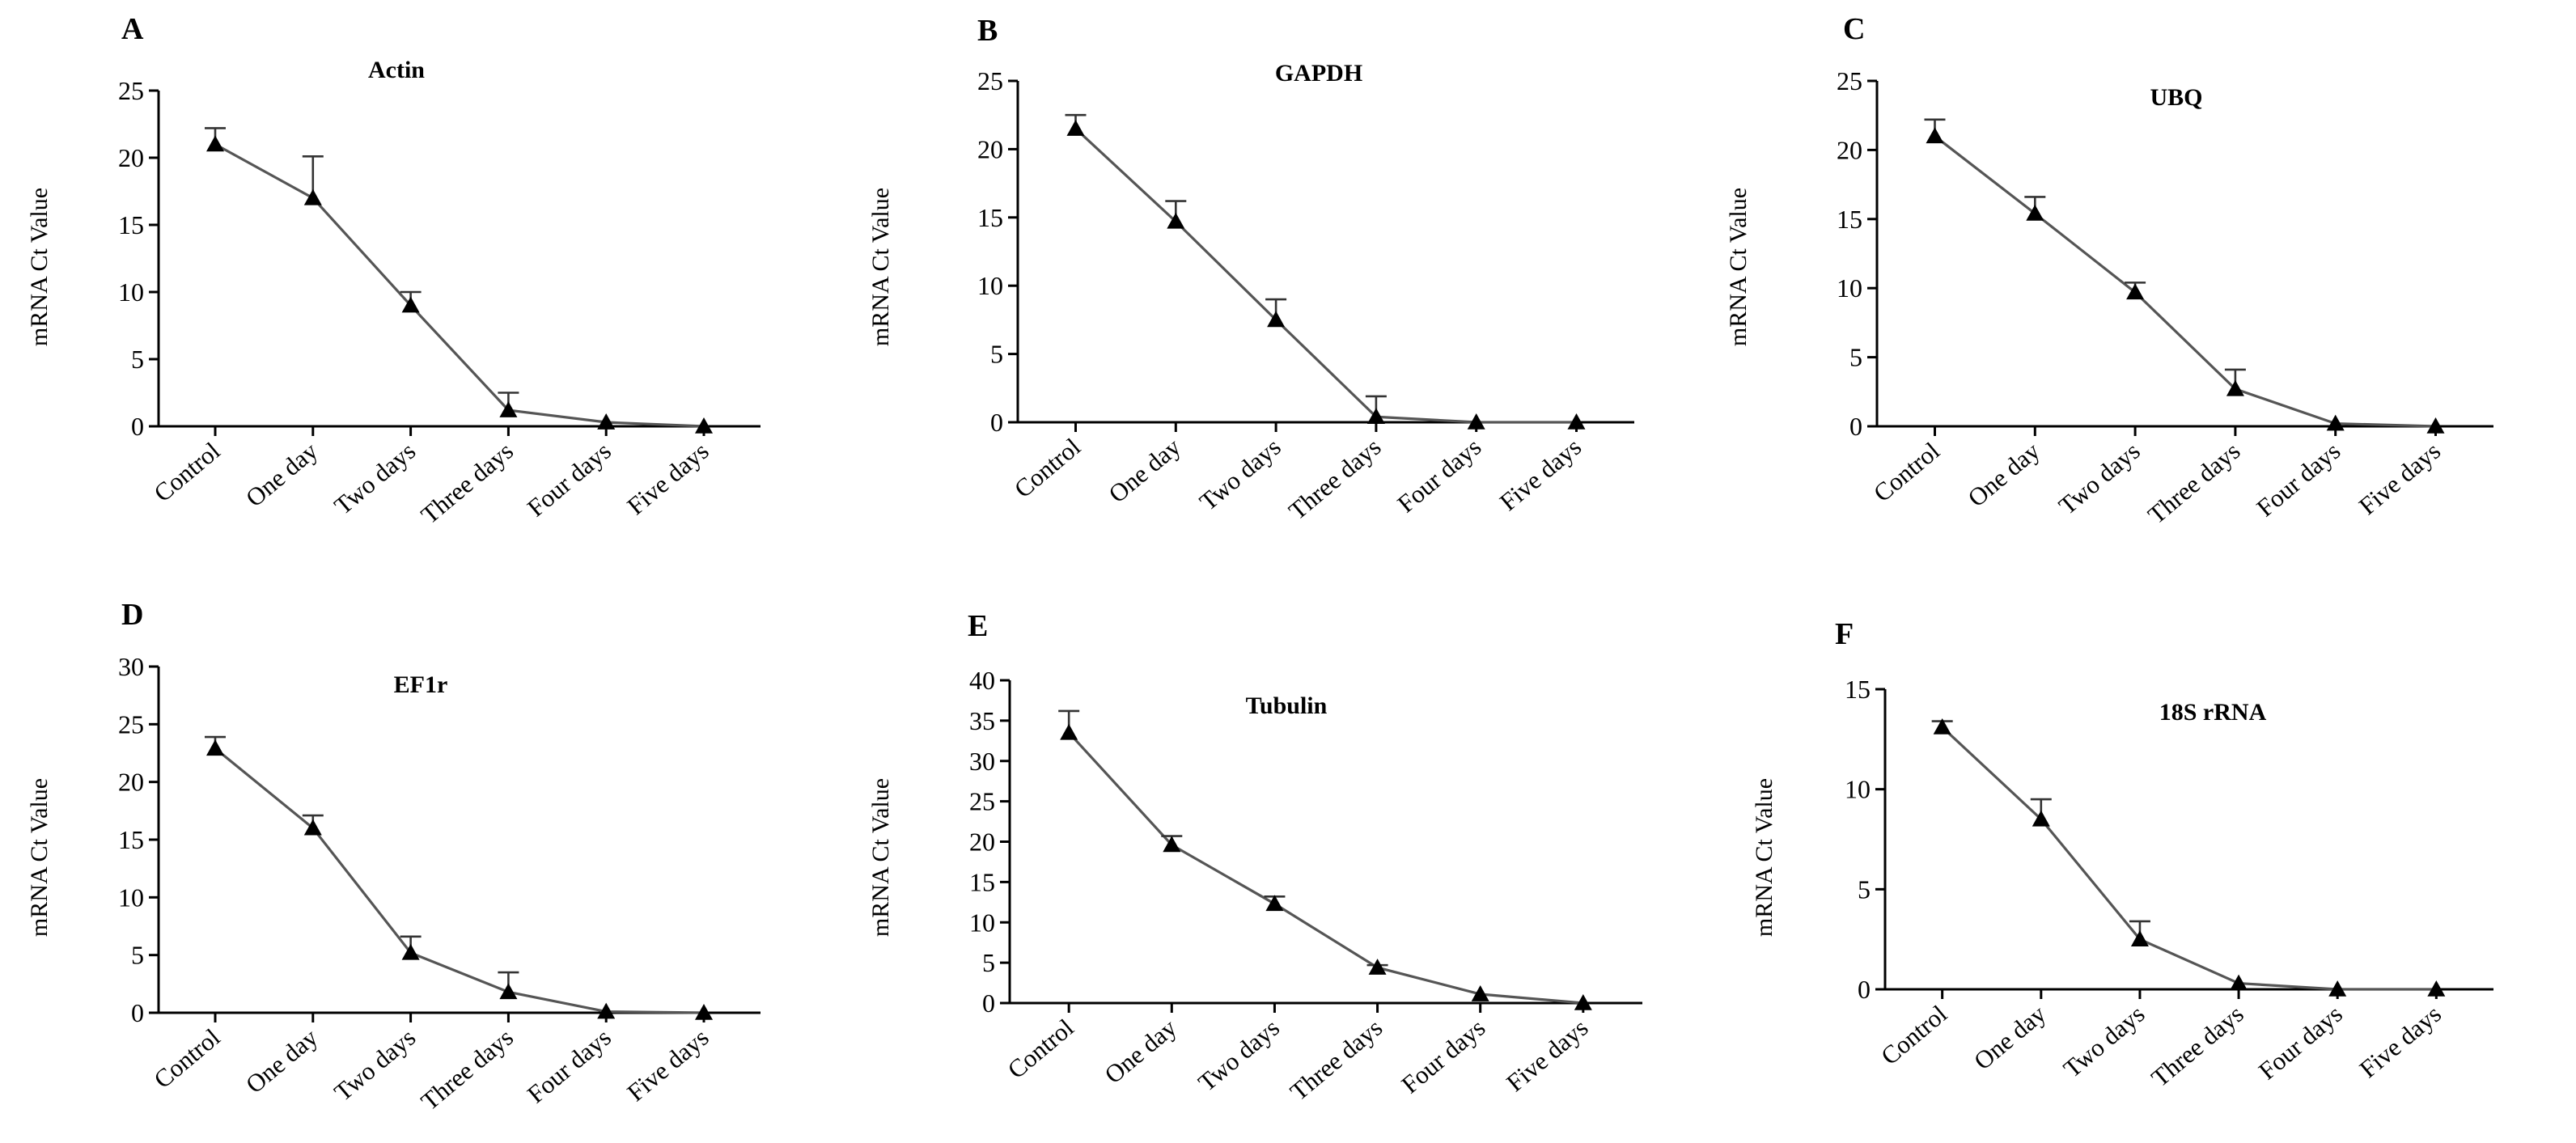 The image size is (2576, 1143). I want to click on panel-letter: A, so click(132, 29).